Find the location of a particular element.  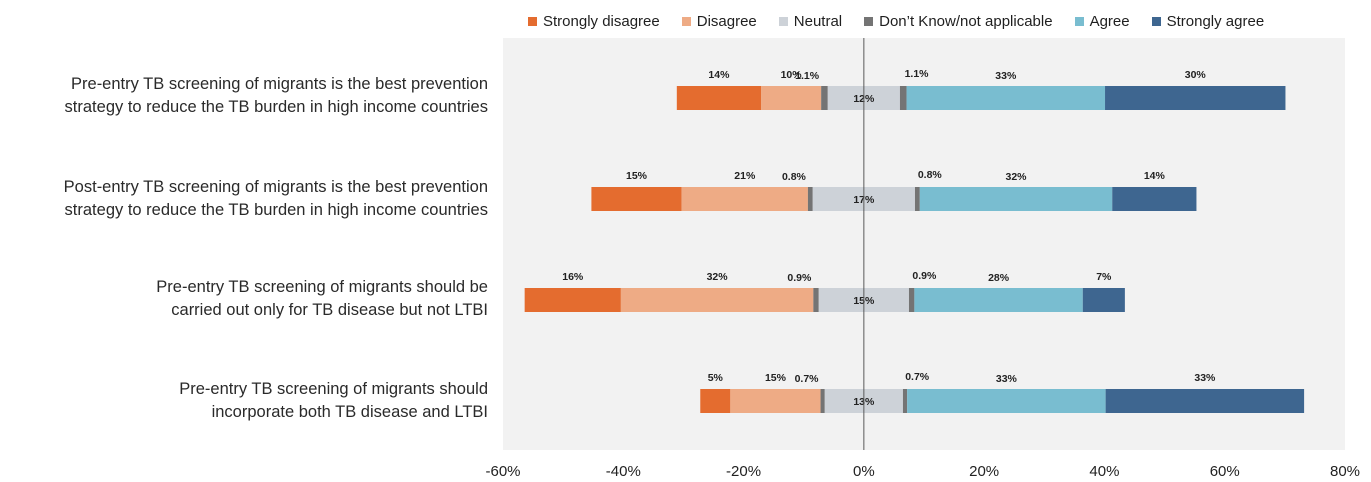

x-tick-label: 40% is located at coordinates (1104, 471).